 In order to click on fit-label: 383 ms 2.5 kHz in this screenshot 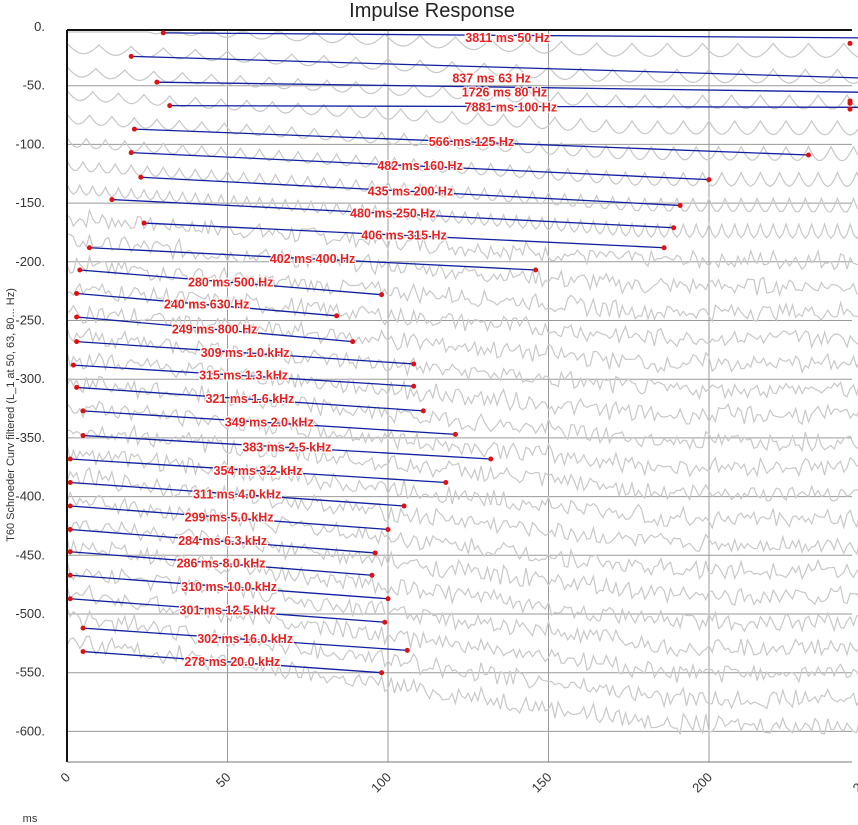, I will do `click(286, 447)`.